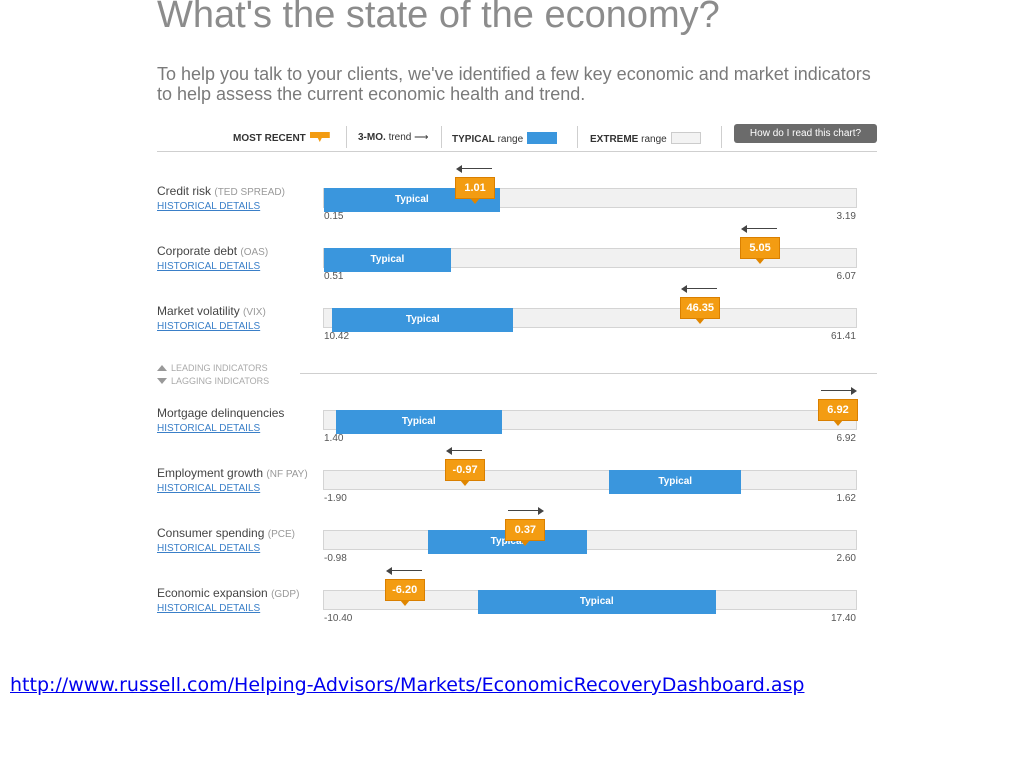 The width and height of the screenshot is (1024, 768). What do you see at coordinates (334, 216) in the screenshot?
I see `range-min-label: 0.15` at bounding box center [334, 216].